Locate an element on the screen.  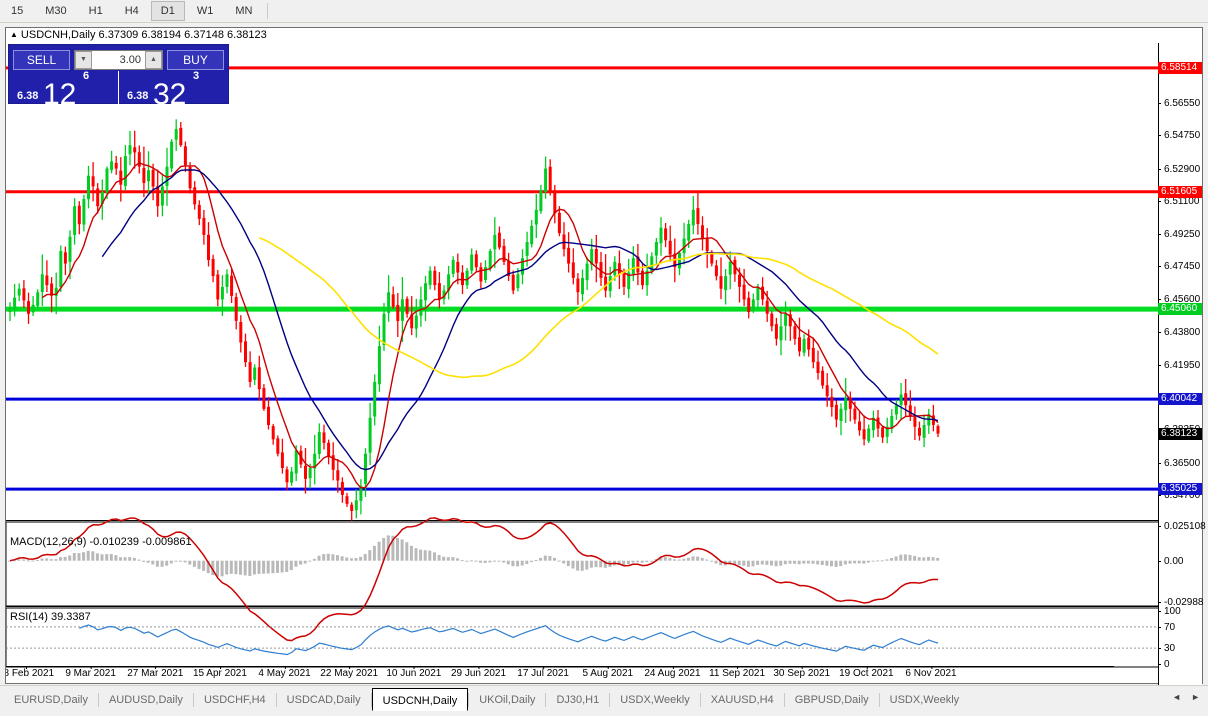
date-tick: 4 May 2021 is located at coordinates (284, 672).